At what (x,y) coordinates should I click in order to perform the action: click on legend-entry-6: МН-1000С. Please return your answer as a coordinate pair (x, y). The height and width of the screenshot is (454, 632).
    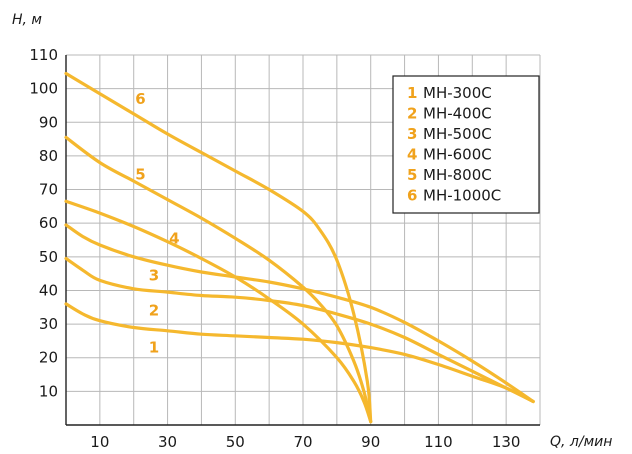
    Looking at the image, I should click on (462, 196).